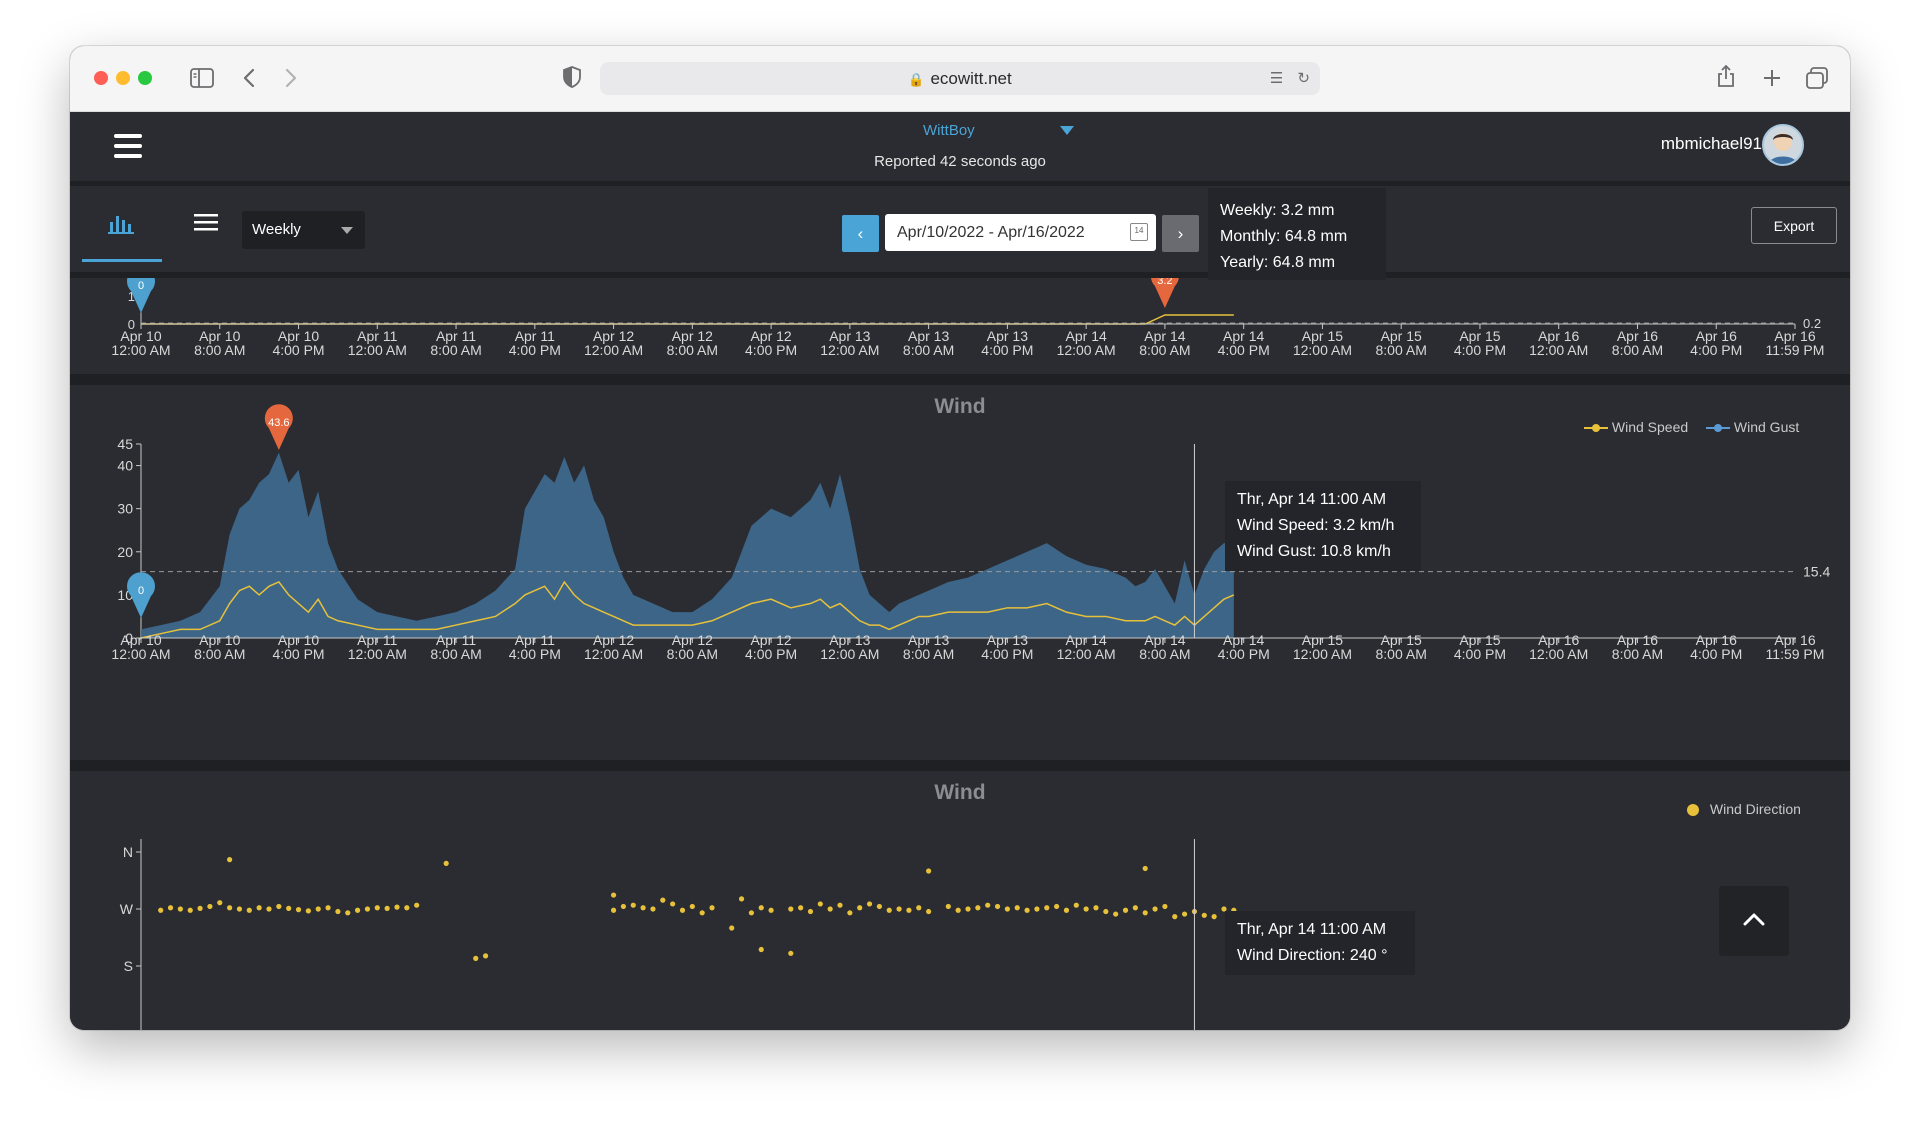  What do you see at coordinates (1772, 78) in the screenshot?
I see `new-tab-icon` at bounding box center [1772, 78].